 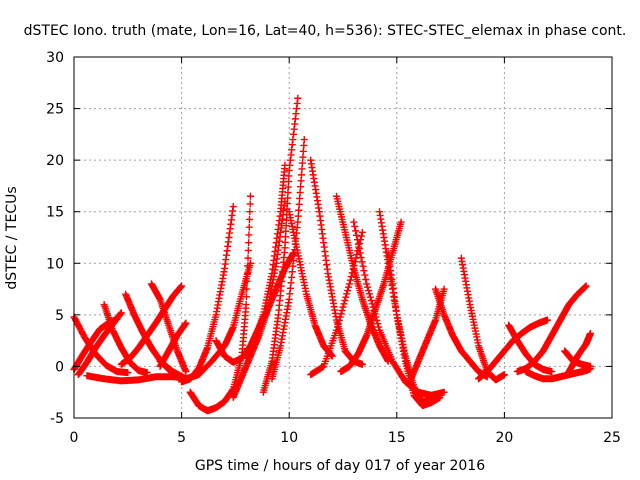 What do you see at coordinates (55, 110) in the screenshot?
I see `y-tick-label: 25` at bounding box center [55, 110].